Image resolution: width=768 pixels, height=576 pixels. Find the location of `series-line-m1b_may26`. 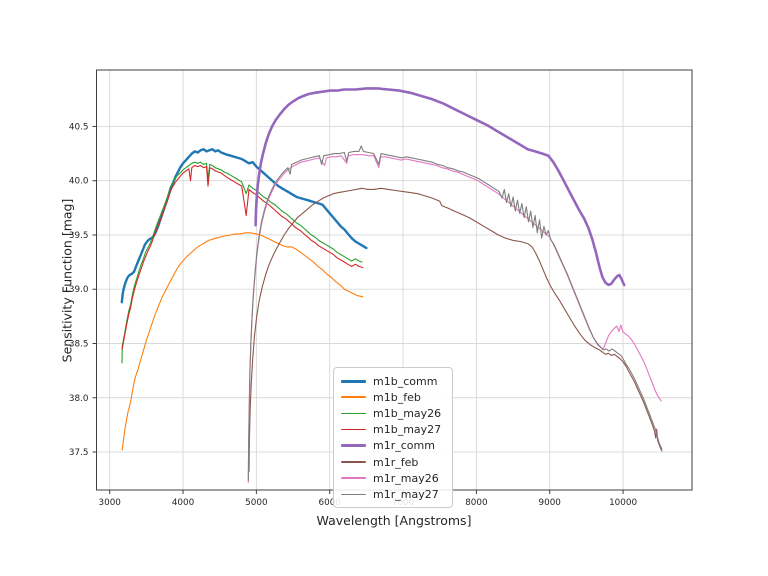

series-line-m1b_may26 is located at coordinates (242, 262).